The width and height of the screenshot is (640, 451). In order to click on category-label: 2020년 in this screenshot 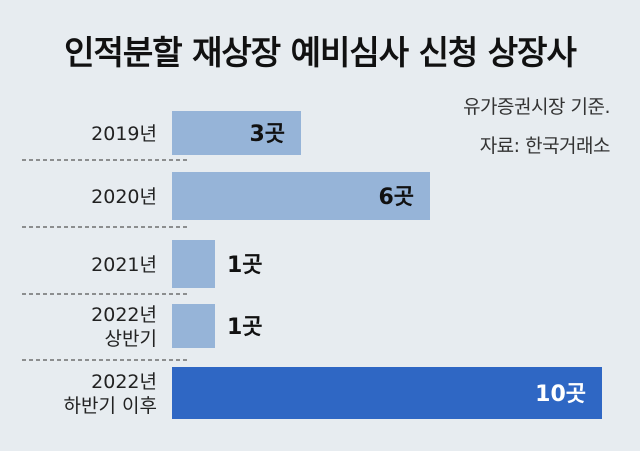, I will do `click(124, 197)`.